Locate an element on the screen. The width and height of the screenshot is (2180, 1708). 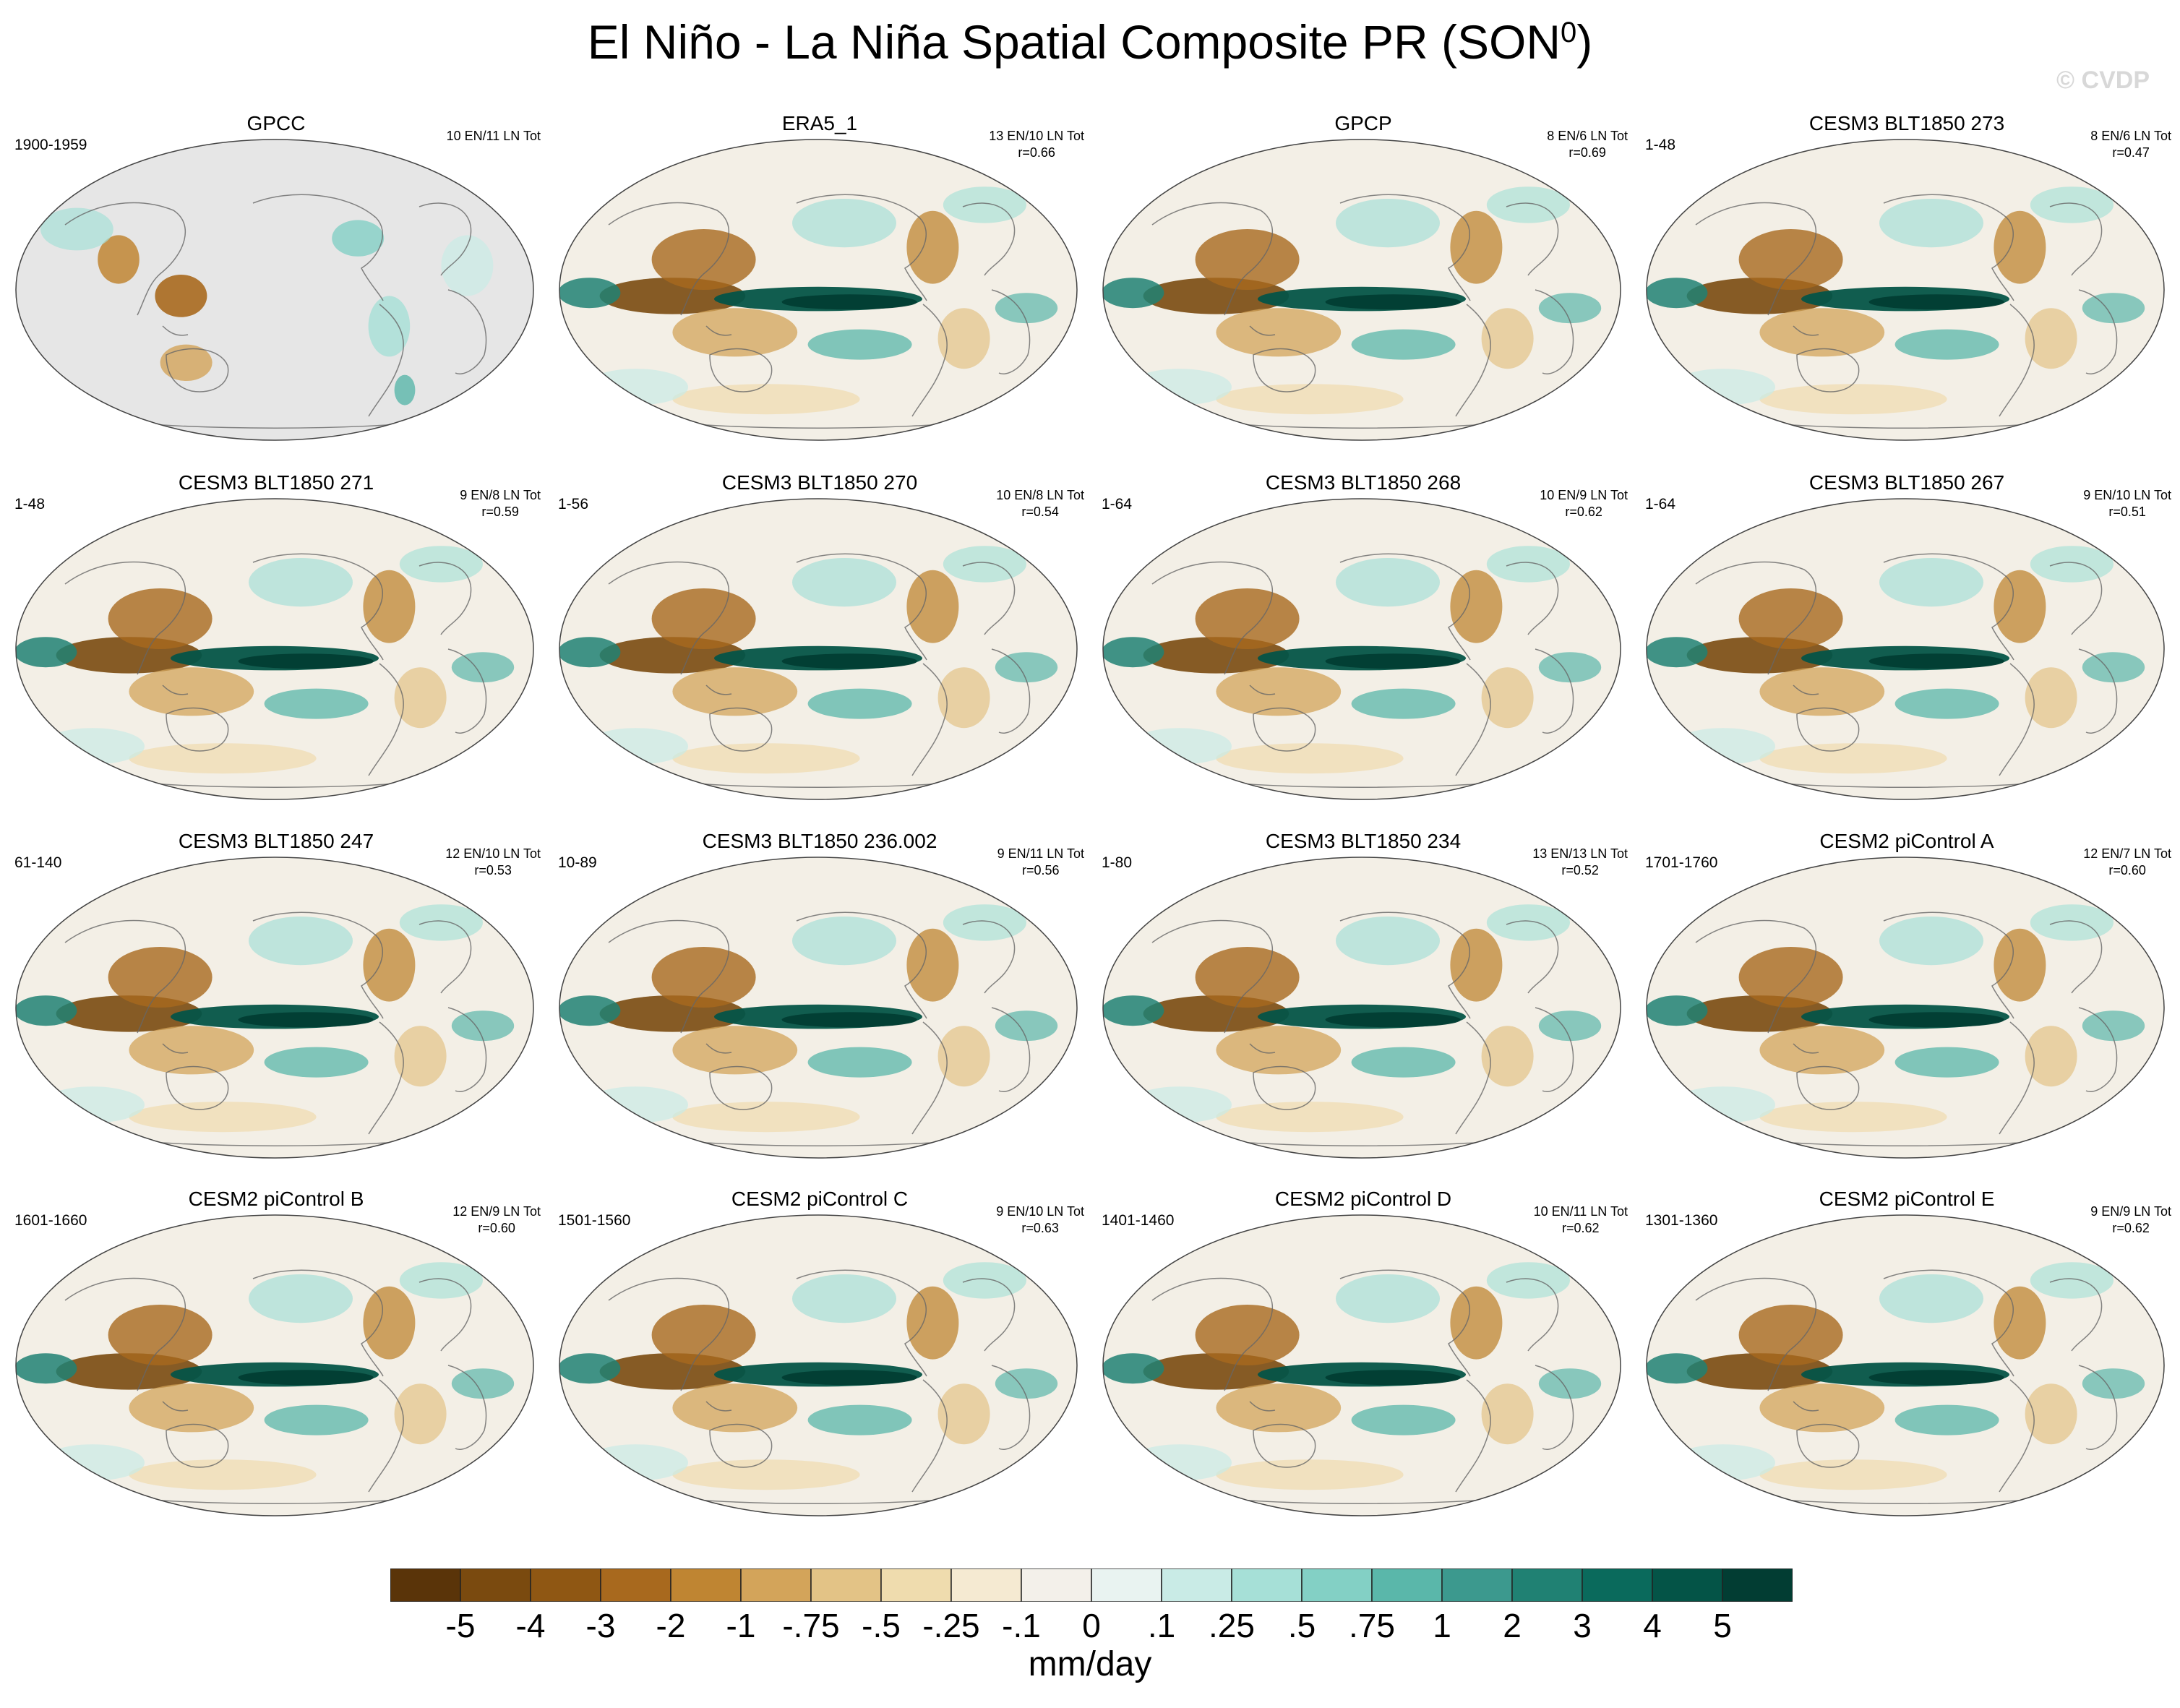
colorbar-label: -.1 is located at coordinates (1022, 1625).